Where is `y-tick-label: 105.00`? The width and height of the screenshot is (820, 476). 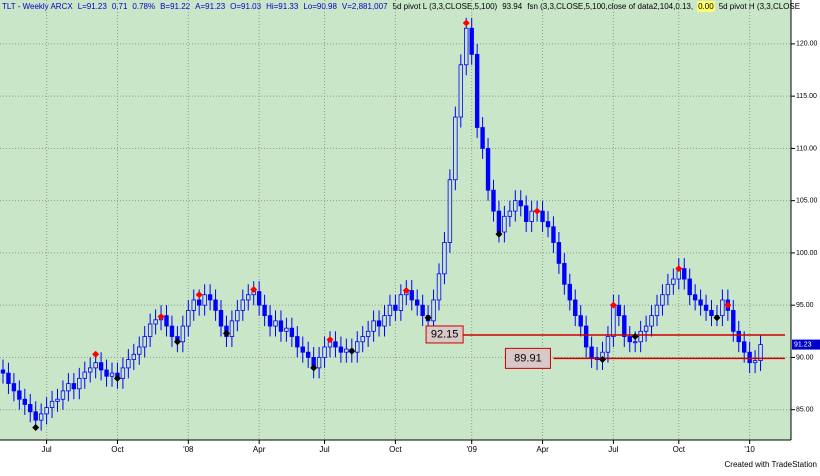 y-tick-label: 105.00 is located at coordinates (807, 201).